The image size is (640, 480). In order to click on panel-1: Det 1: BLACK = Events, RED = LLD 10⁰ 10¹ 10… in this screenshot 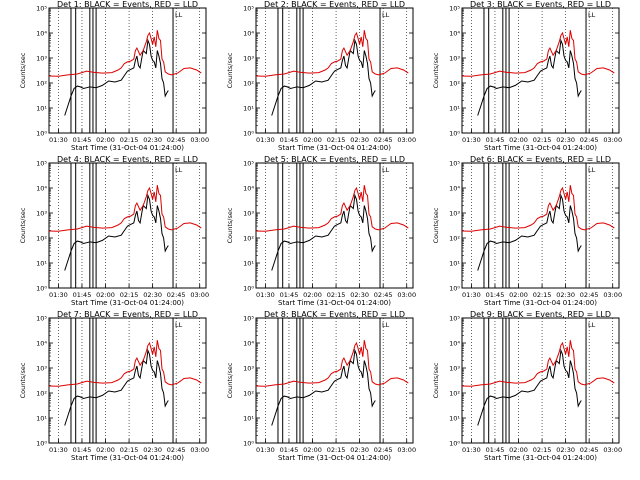, I will do `click(114, 76)`.